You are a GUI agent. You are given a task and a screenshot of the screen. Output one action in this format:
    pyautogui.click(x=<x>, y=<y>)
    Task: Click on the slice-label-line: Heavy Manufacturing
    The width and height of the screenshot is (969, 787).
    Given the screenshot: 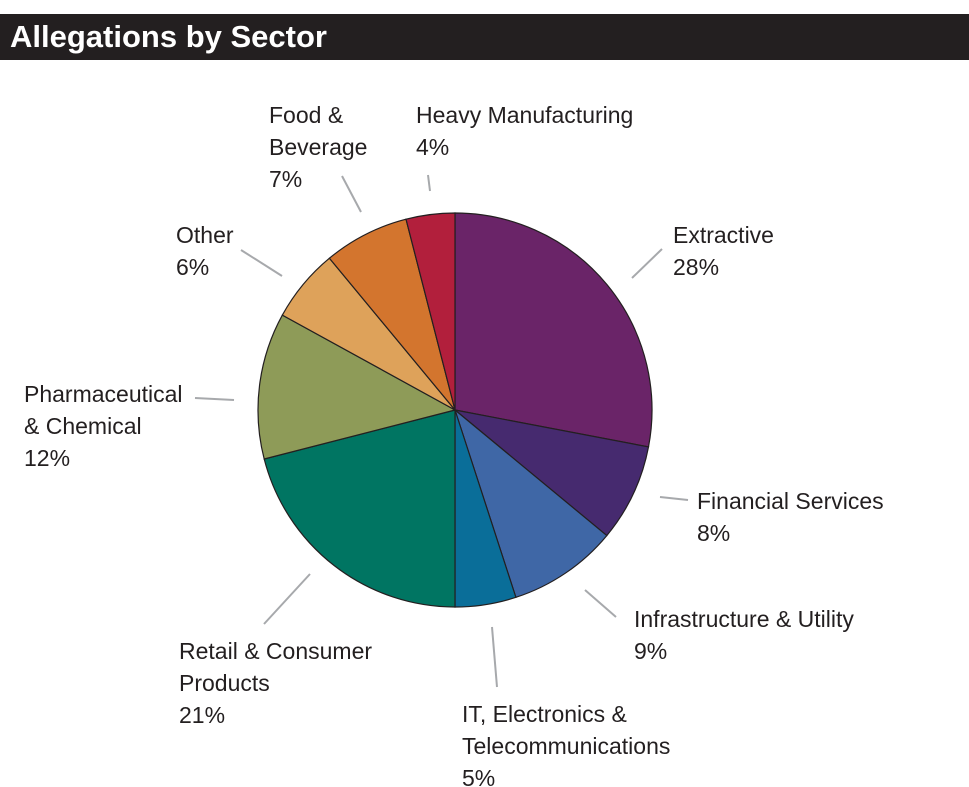 What is the action you would take?
    pyautogui.click(x=524, y=115)
    